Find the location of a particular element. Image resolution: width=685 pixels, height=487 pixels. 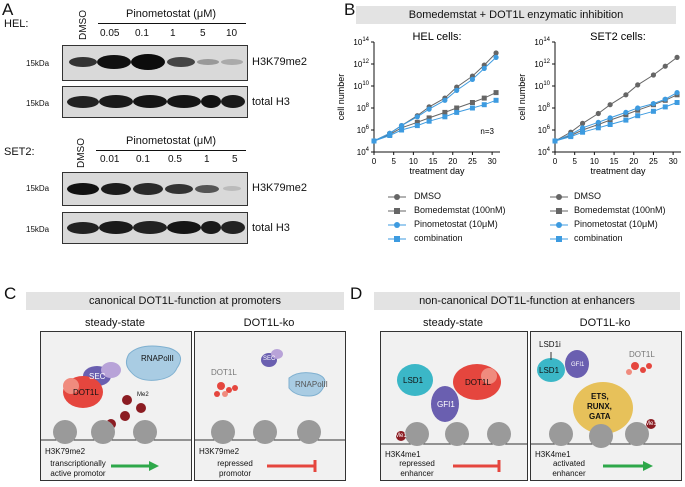

chart-0-xtick-label-5: 25 is located at coordinates (472, 161).